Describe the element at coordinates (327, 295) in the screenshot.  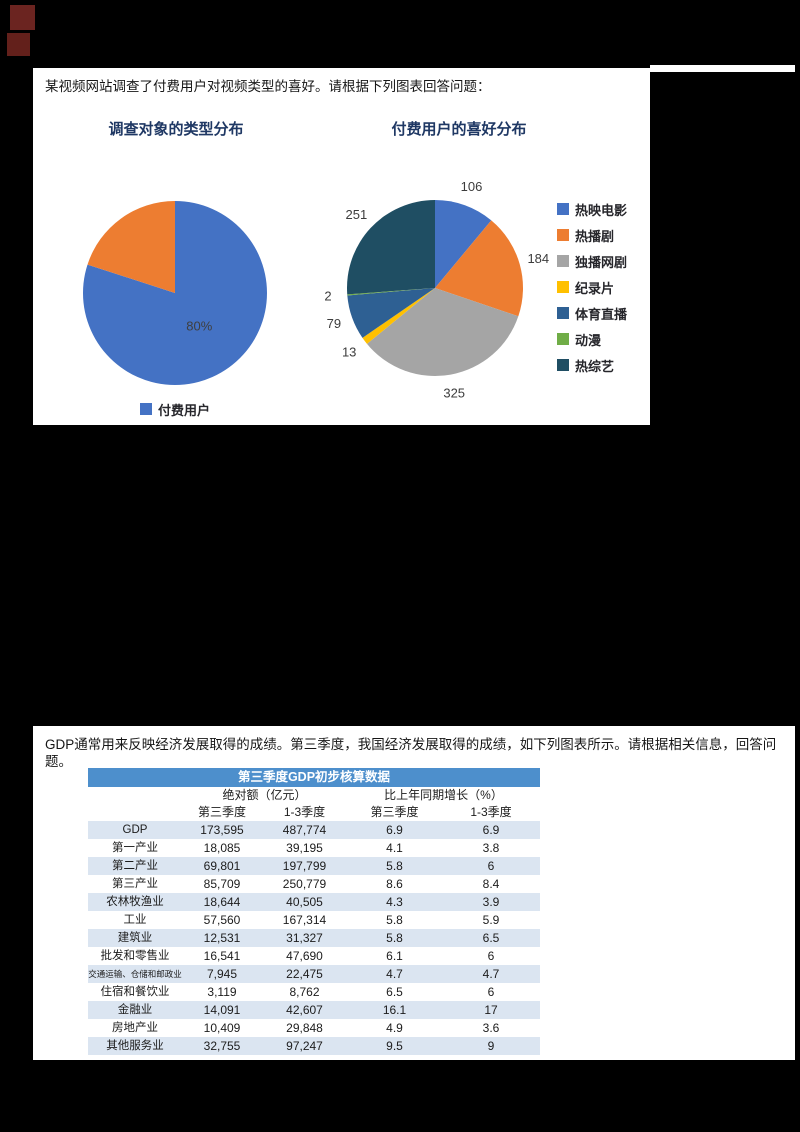
I see `pie-value-label: 2` at that location.